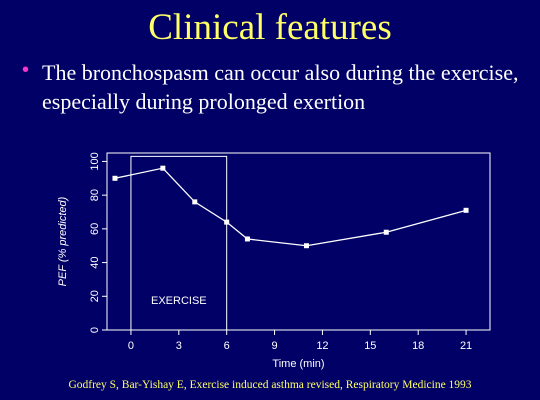 The width and height of the screenshot is (540, 400). Describe the element at coordinates (418, 346) in the screenshot. I see `x-tick-label: 18` at that location.